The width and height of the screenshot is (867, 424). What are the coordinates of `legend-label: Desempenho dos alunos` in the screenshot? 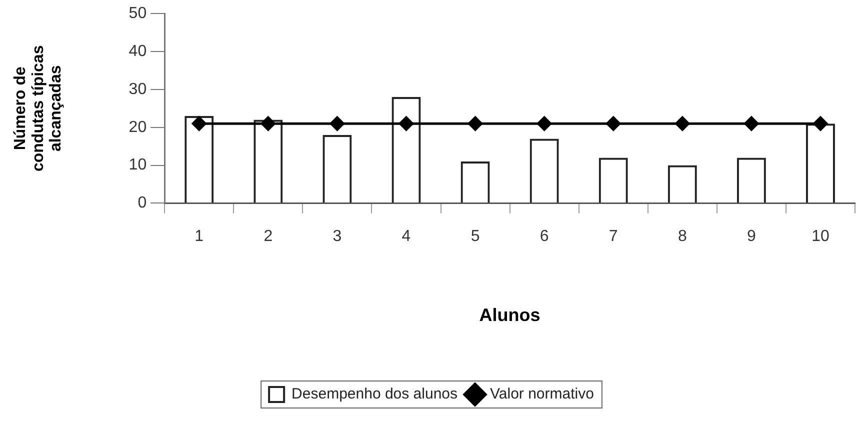 It's located at (375, 394).